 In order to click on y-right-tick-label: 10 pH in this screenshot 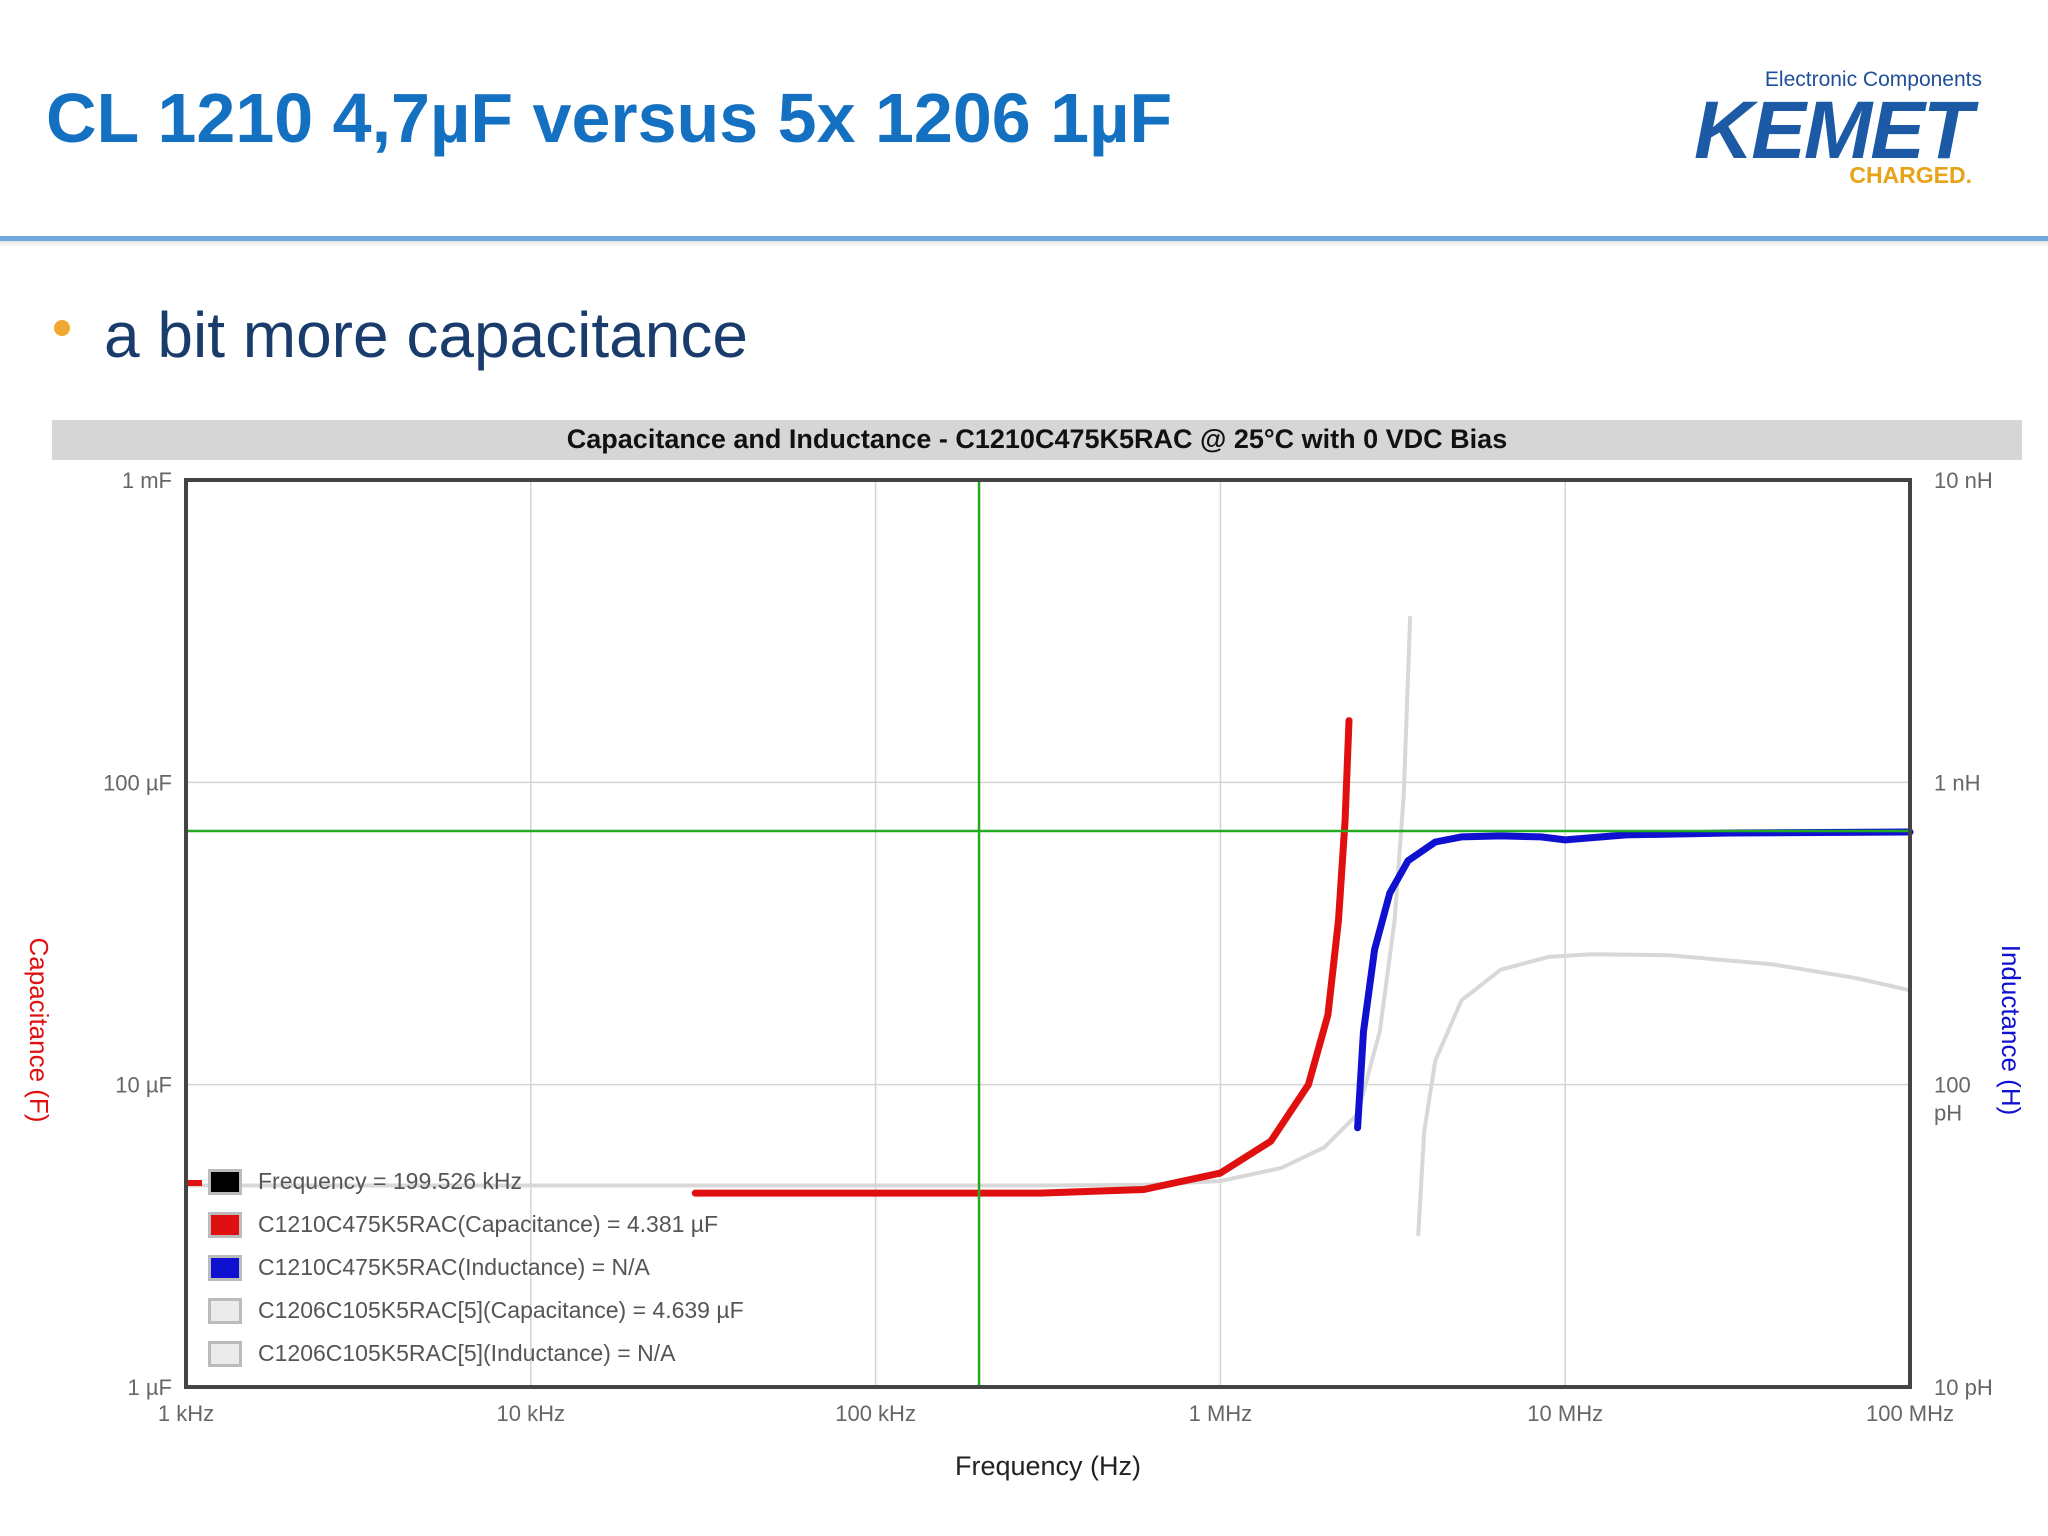, I will do `click(1963, 1387)`.